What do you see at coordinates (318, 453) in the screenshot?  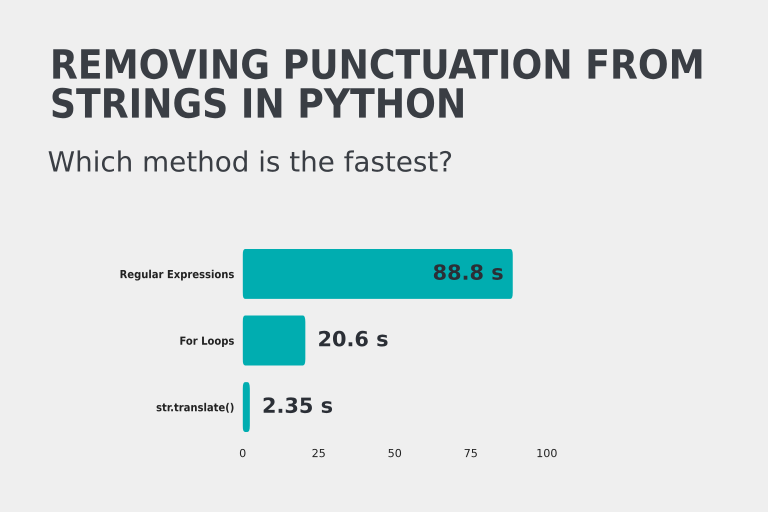 I see `x-tick-label: 25` at bounding box center [318, 453].